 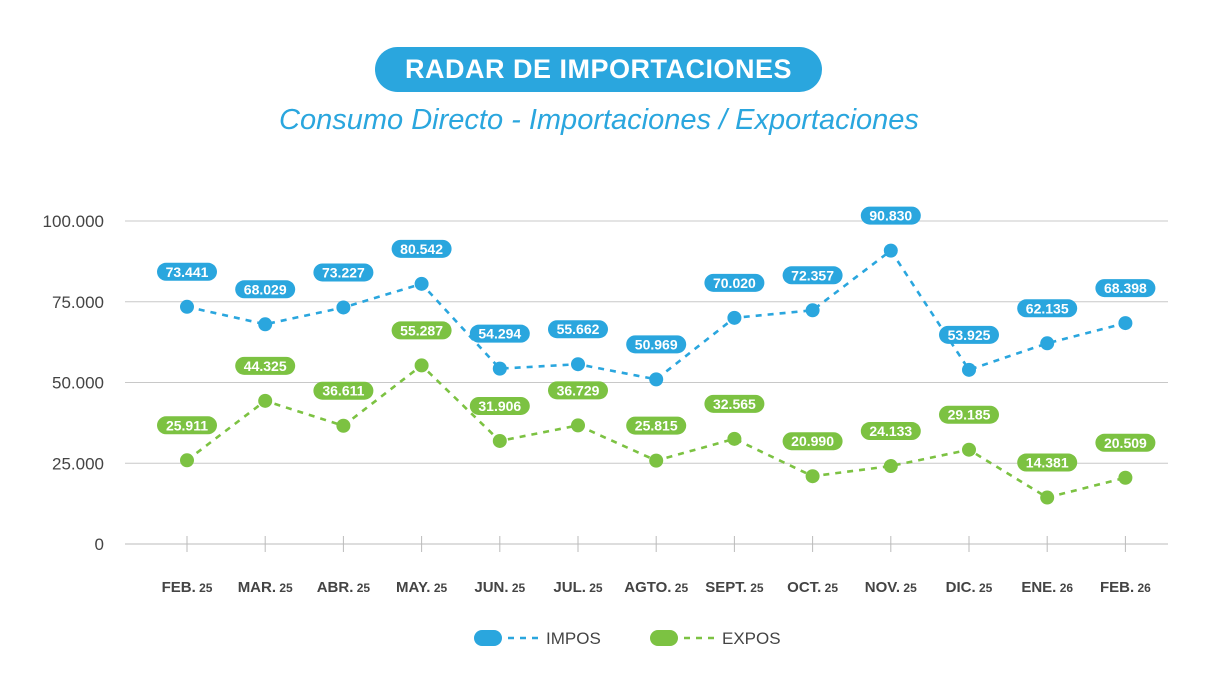 What do you see at coordinates (882, 587) in the screenshot?
I see `x-tick-month: NOV.` at bounding box center [882, 587].